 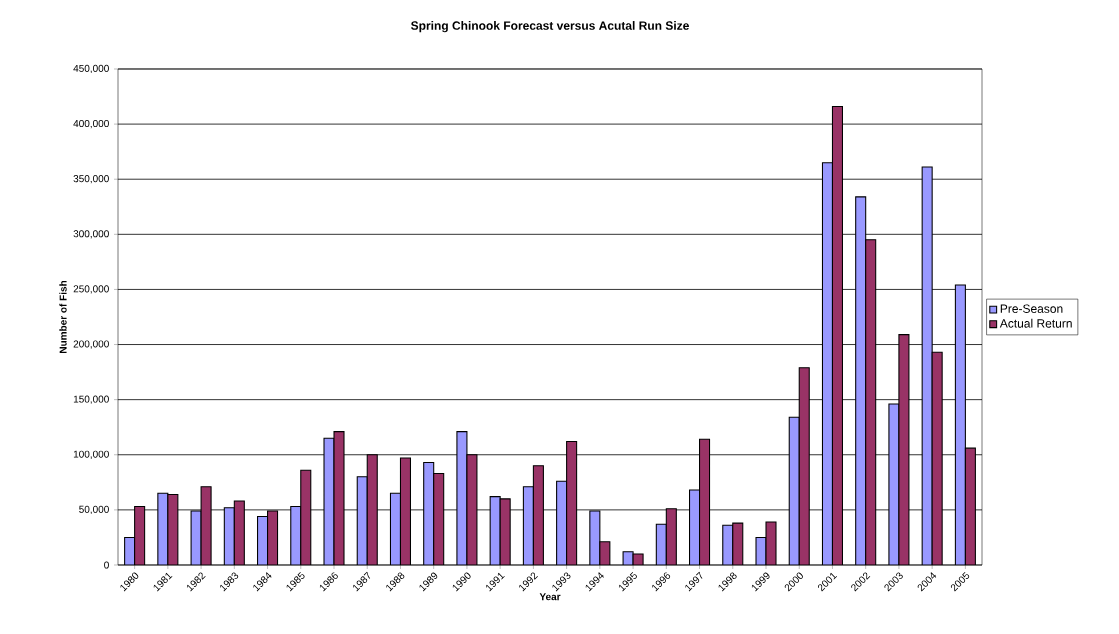 What do you see at coordinates (91, 124) in the screenshot?
I see `y-tick-label: 400,000` at bounding box center [91, 124].